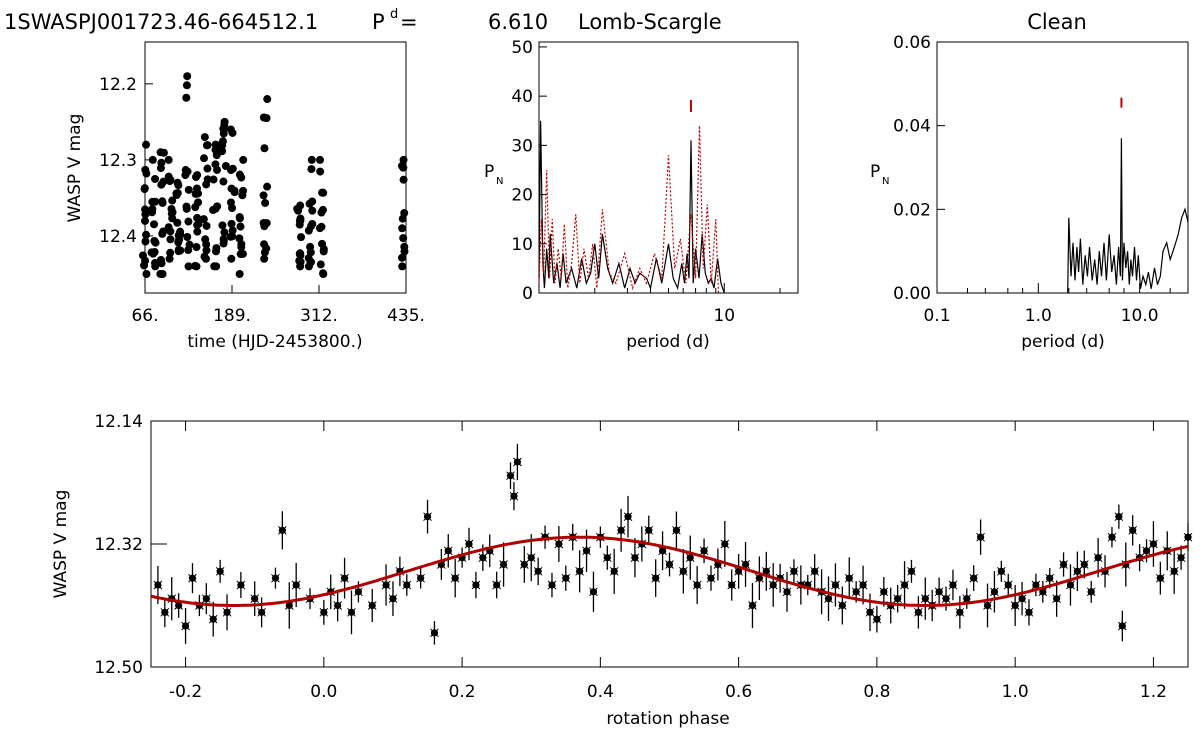 The width and height of the screenshot is (1200, 733). What do you see at coordinates (118, 668) in the screenshot?
I see `phase-ytick-label: 12.50` at bounding box center [118, 668].